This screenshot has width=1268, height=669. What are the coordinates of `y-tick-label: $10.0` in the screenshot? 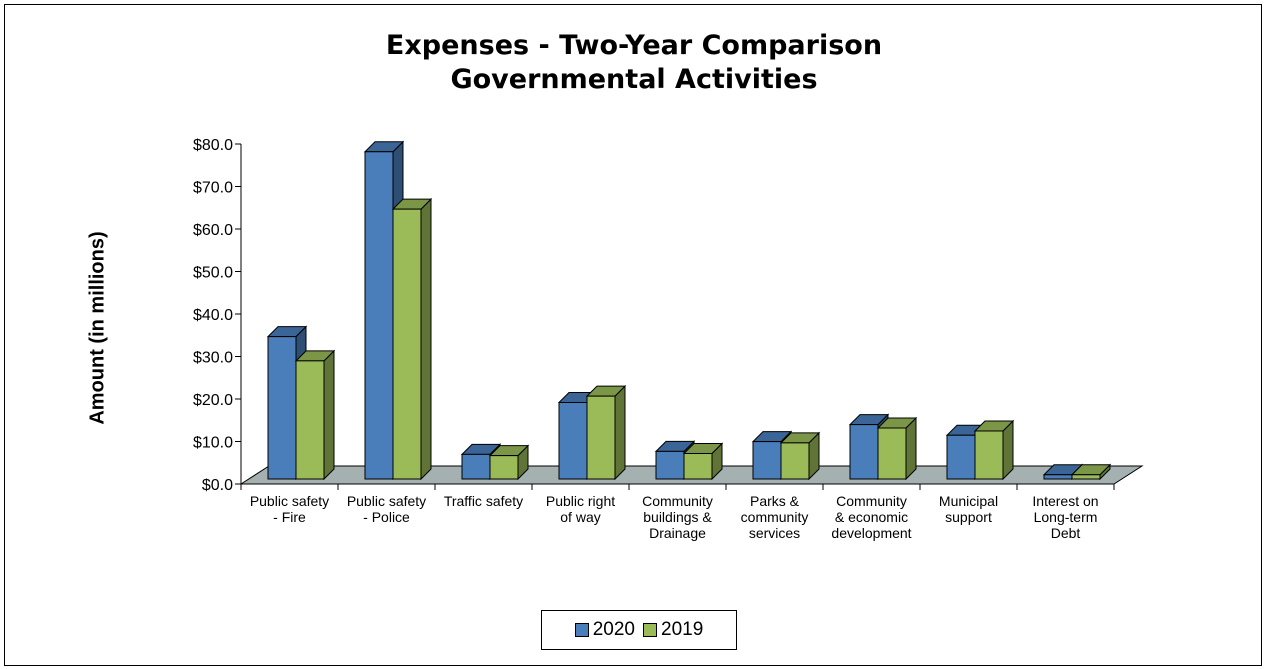 It's located at (213, 443).